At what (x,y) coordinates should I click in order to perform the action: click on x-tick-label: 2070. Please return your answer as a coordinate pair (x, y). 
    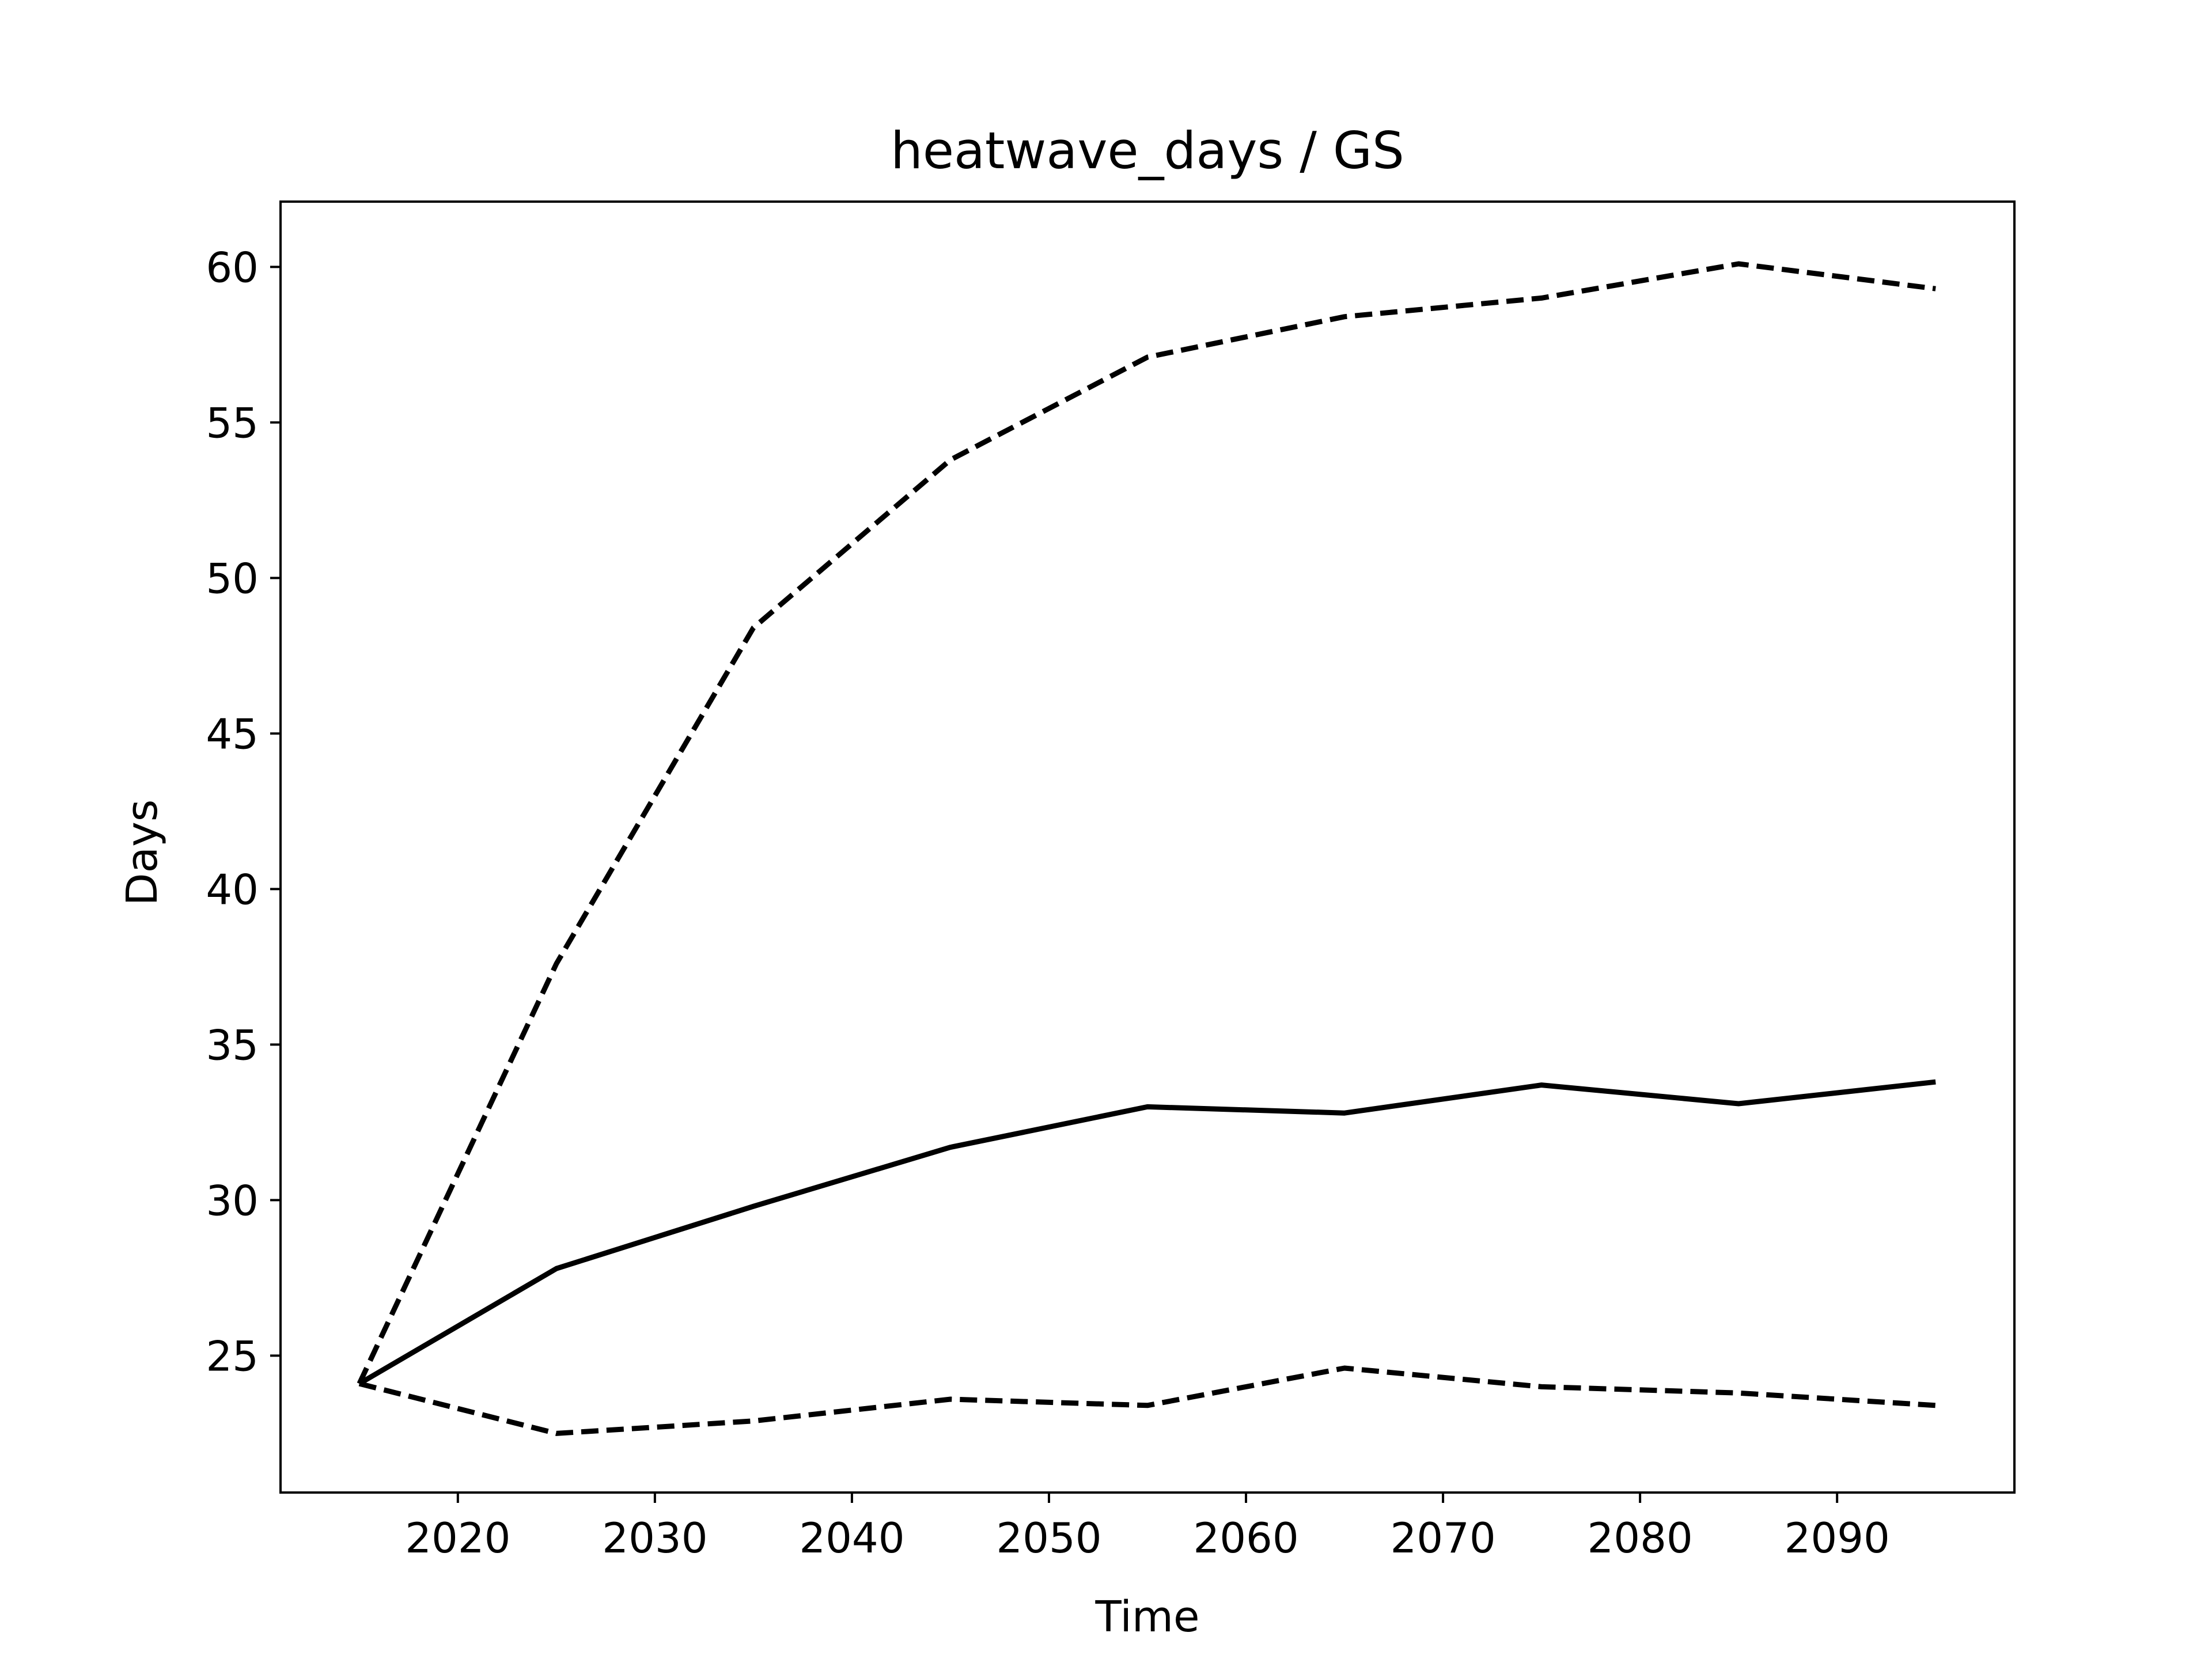
    Looking at the image, I should click on (1443, 1538).